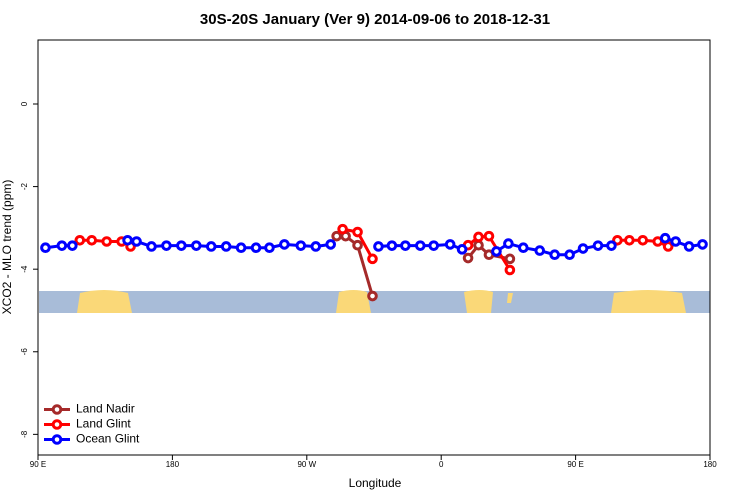  Describe the element at coordinates (24, 352) in the screenshot. I see `y-tick-label: -6` at that location.